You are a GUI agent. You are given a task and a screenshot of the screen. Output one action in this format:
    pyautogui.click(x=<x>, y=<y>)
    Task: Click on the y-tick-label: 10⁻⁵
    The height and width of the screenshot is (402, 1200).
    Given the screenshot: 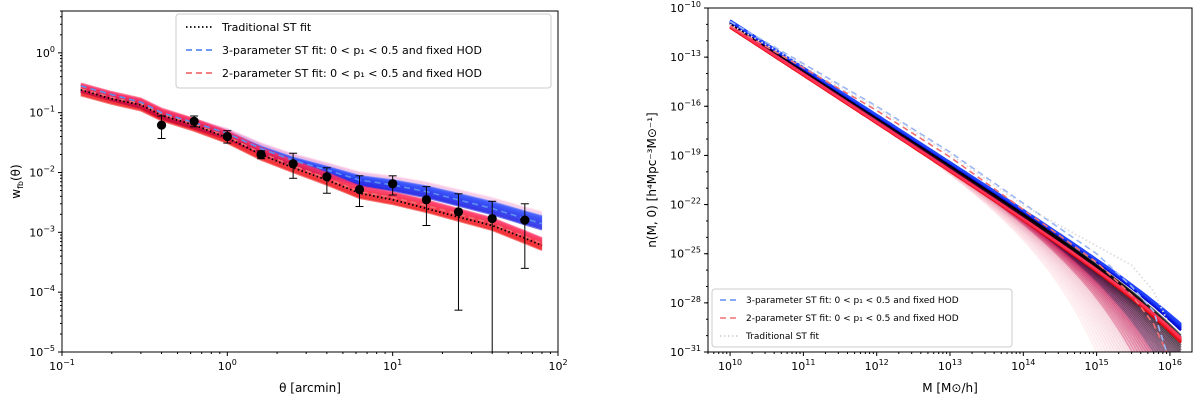 What is the action you would take?
    pyautogui.click(x=42, y=351)
    